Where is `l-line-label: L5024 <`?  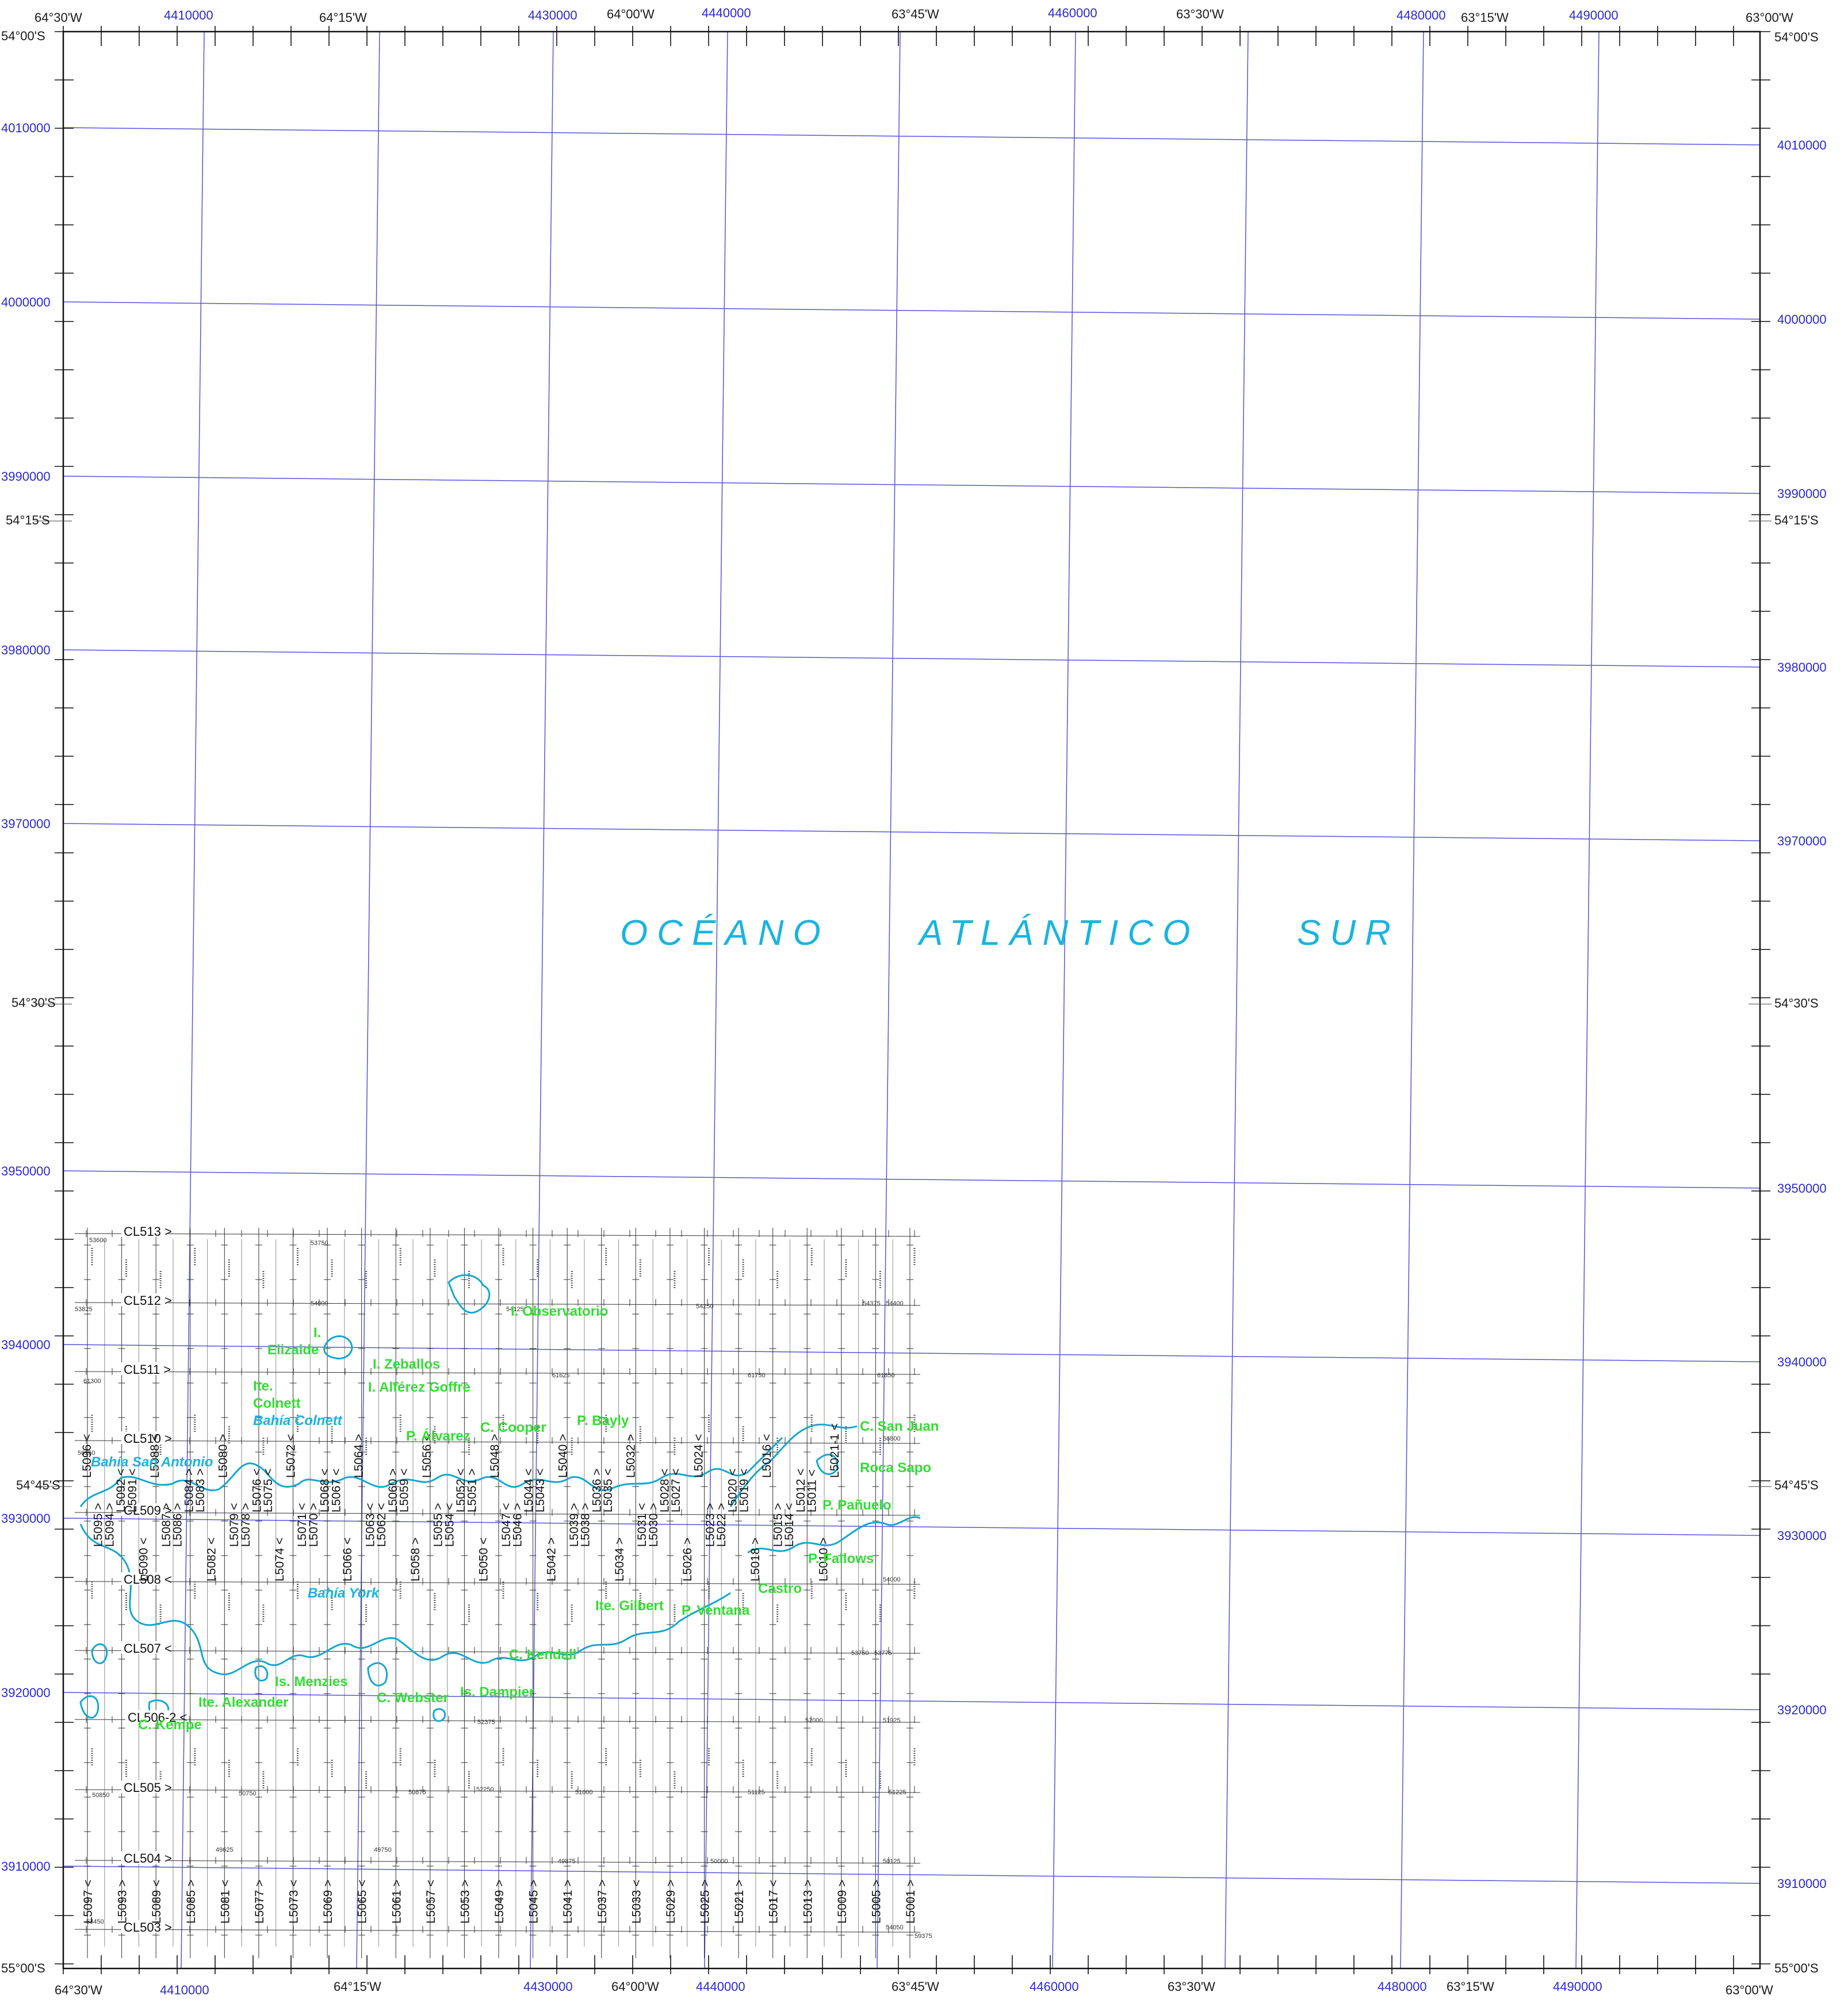 l-line-label: L5024 < is located at coordinates (699, 1457).